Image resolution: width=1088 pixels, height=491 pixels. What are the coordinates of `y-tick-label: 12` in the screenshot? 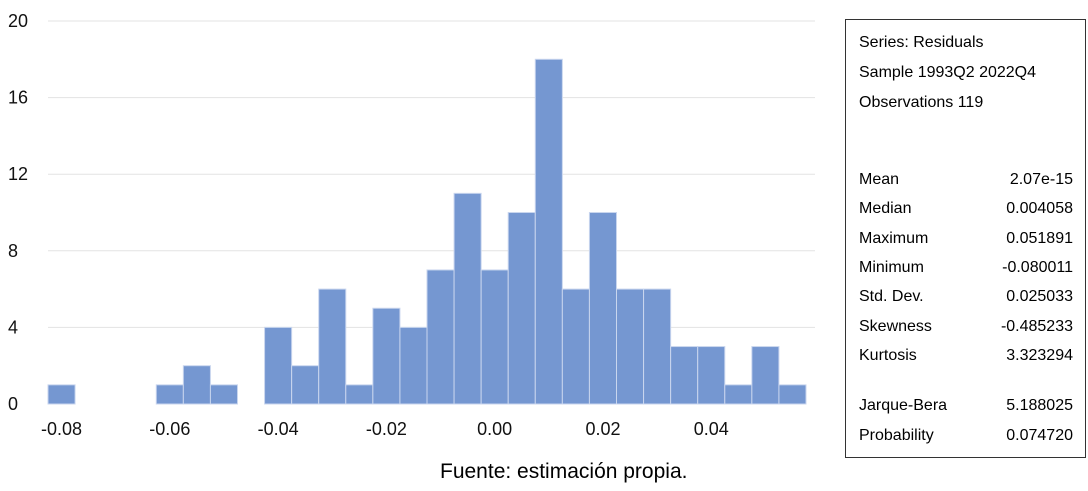 It's located at (18, 174).